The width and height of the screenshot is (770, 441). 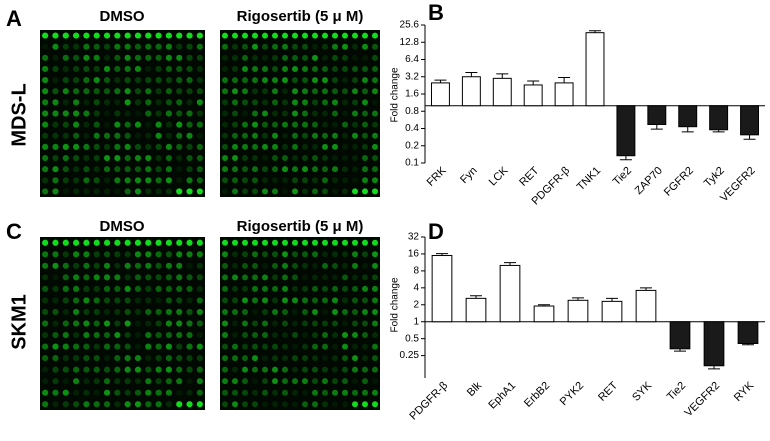 I want to click on y-tick-label: 2, so click(x=416, y=304).